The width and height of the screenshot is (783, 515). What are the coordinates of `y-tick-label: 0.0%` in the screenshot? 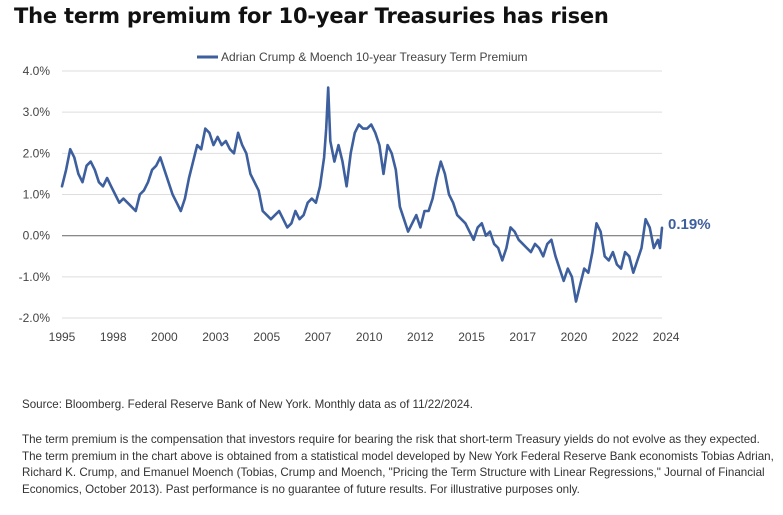 It's located at (37, 236).